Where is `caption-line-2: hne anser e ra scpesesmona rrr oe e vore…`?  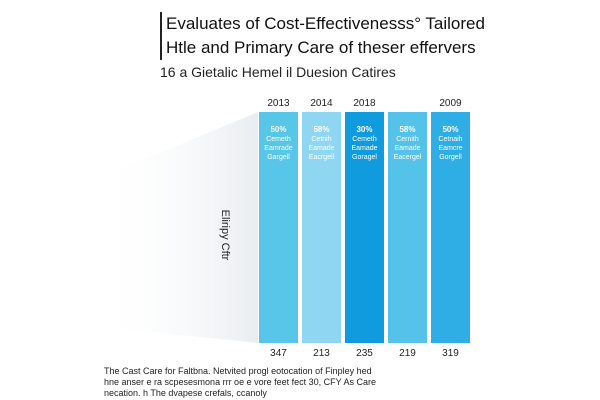 caption-line-2: hne anser e ra scpesesmona rrr oe e vore… is located at coordinates (240, 382).